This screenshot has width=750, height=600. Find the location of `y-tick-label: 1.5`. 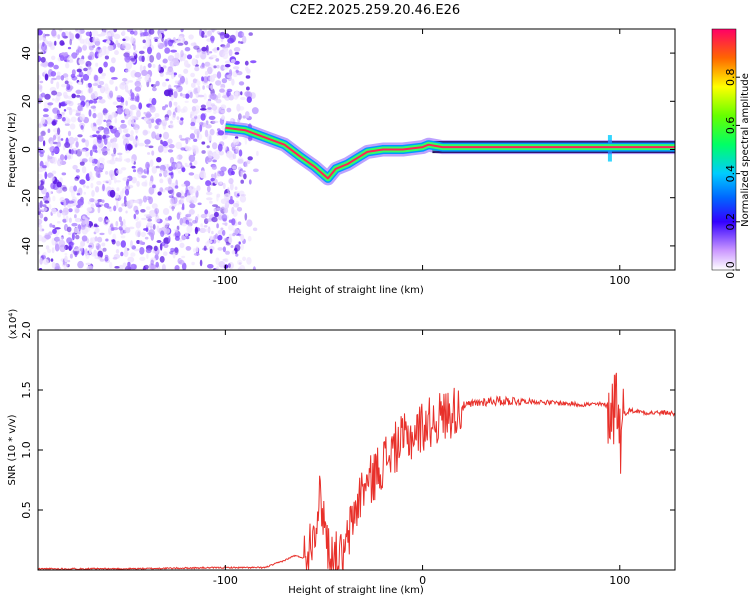

y-tick-label: 1.5 is located at coordinates (26, 390).